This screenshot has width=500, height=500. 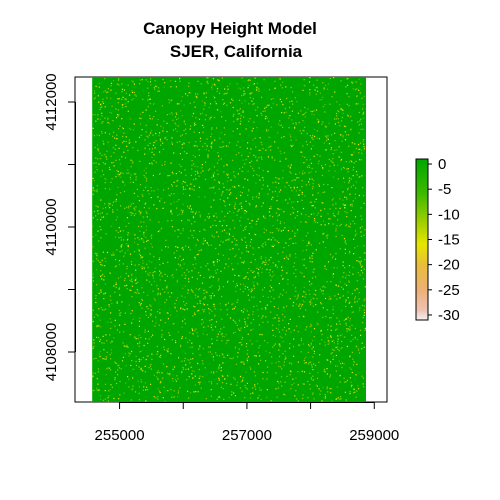 What do you see at coordinates (51, 101) in the screenshot?
I see `y-tick-label: 4112000` at bounding box center [51, 101].